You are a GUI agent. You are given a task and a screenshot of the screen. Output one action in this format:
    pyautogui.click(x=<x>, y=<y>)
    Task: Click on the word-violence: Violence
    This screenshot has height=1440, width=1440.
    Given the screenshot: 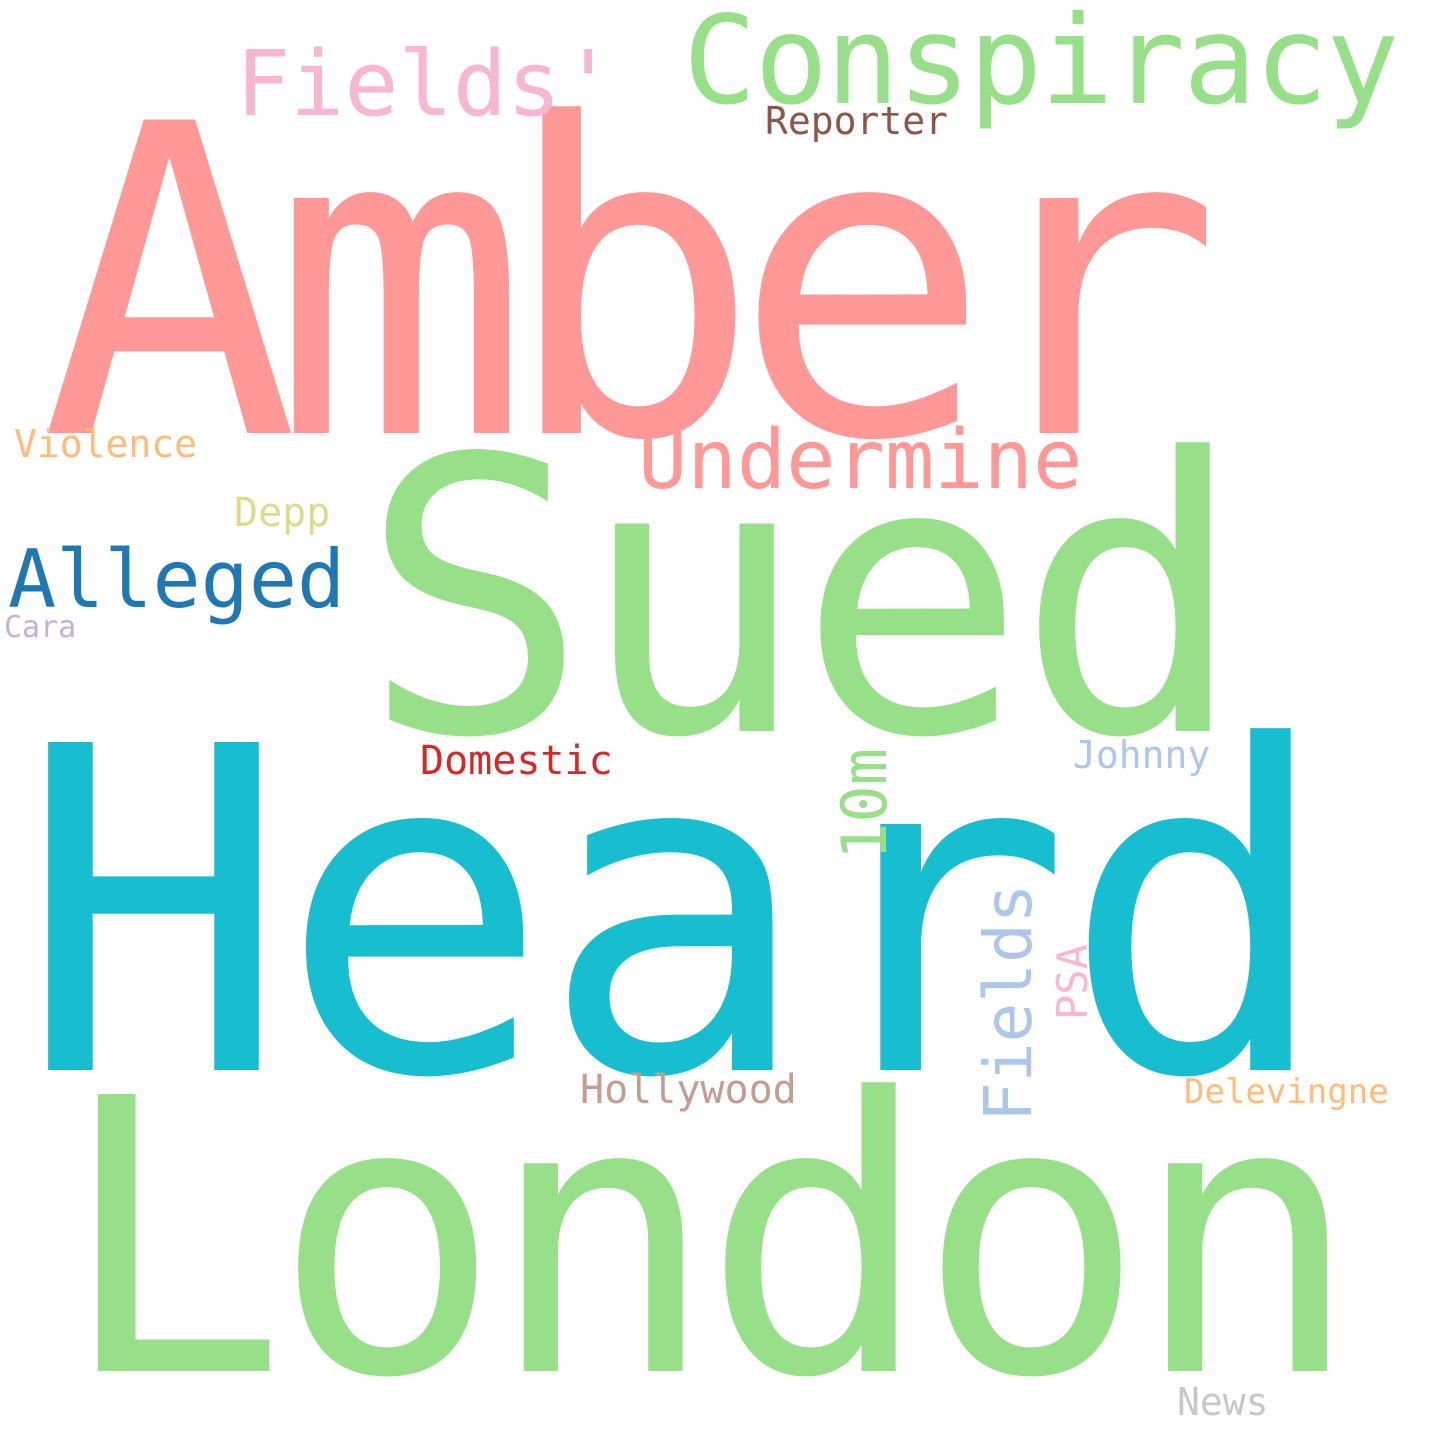 What is the action you would take?
    pyautogui.click(x=106, y=444)
    